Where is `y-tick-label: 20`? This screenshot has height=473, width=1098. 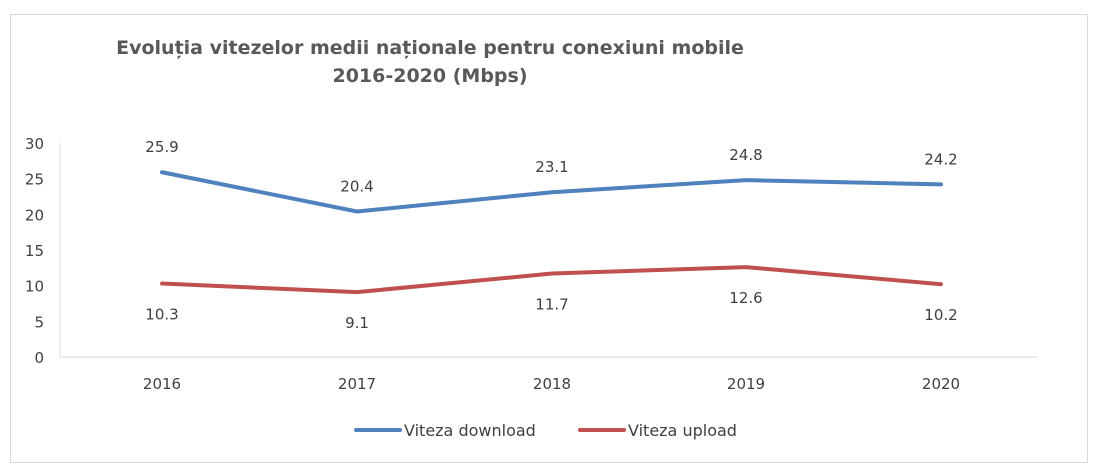
y-tick-label: 20 is located at coordinates (34, 215).